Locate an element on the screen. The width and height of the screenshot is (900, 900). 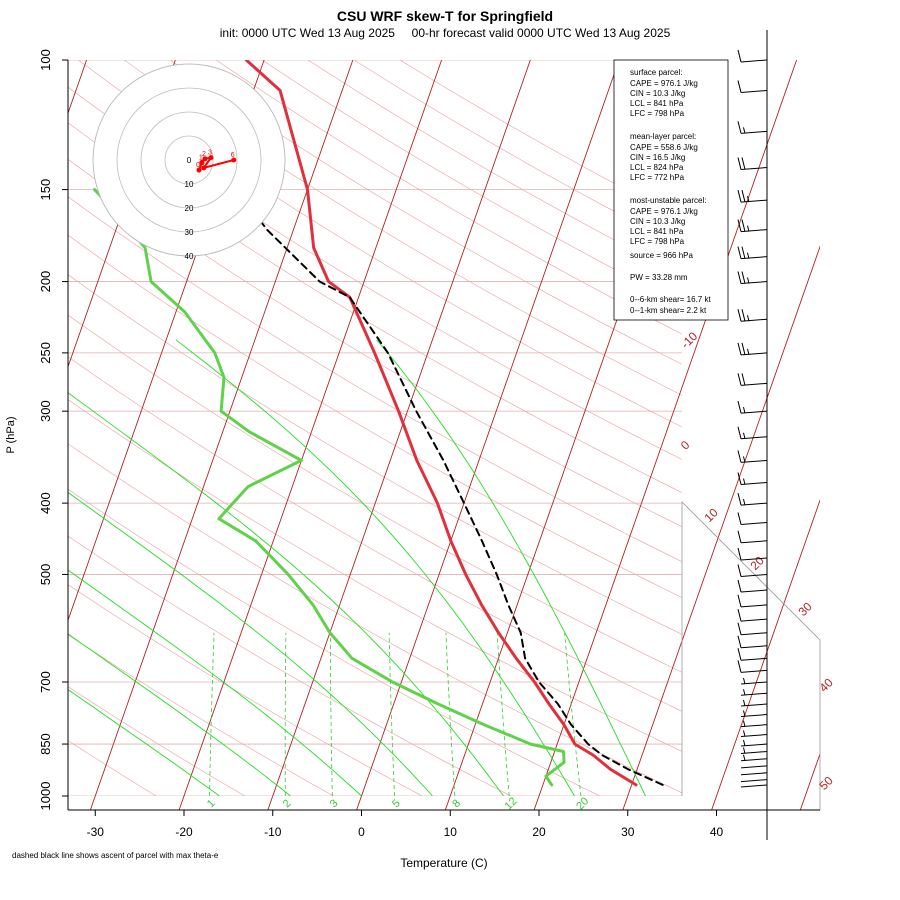
mu-cin: CIN = 10.3 J/kg is located at coordinates (657, 221).